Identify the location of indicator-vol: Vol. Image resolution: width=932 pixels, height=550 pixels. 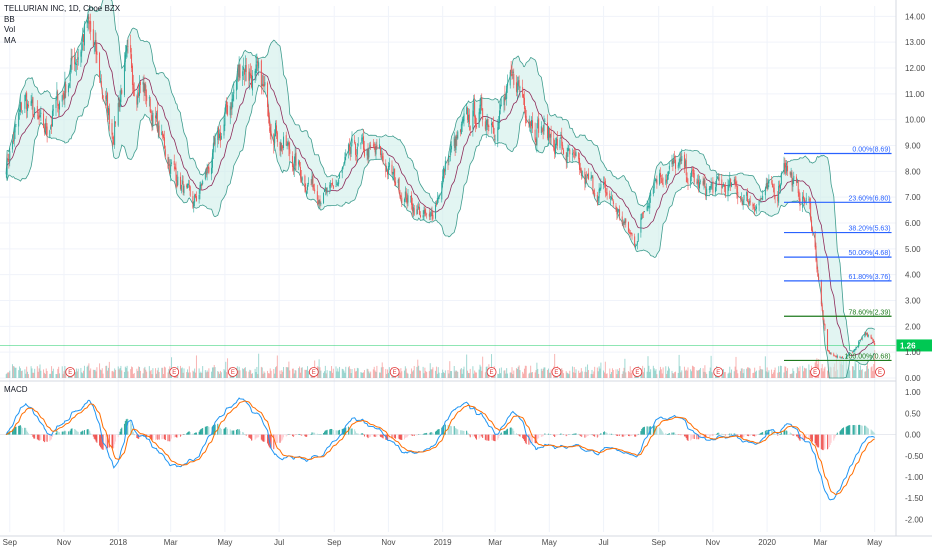
(10, 29).